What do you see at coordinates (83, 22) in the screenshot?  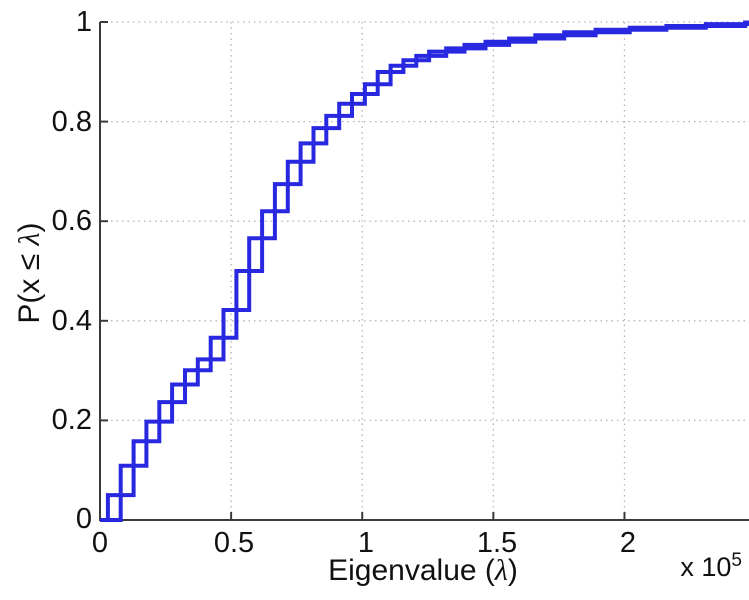 I see `y-tick-label: 1` at bounding box center [83, 22].